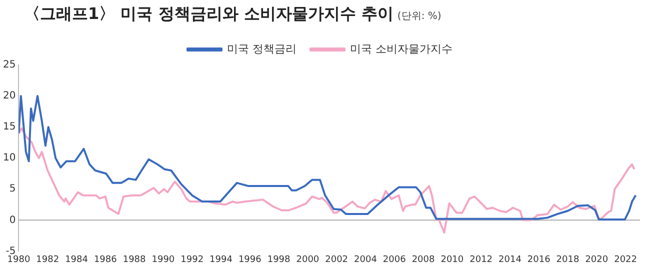  Describe the element at coordinates (9, 158) in the screenshot. I see `y-tick-label: 10` at that location.